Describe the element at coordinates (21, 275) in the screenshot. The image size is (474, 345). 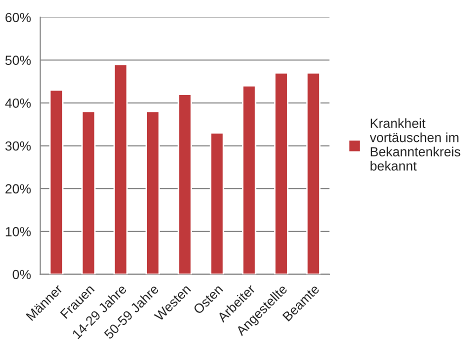
I see `y-tick-label: 0%` at that location.